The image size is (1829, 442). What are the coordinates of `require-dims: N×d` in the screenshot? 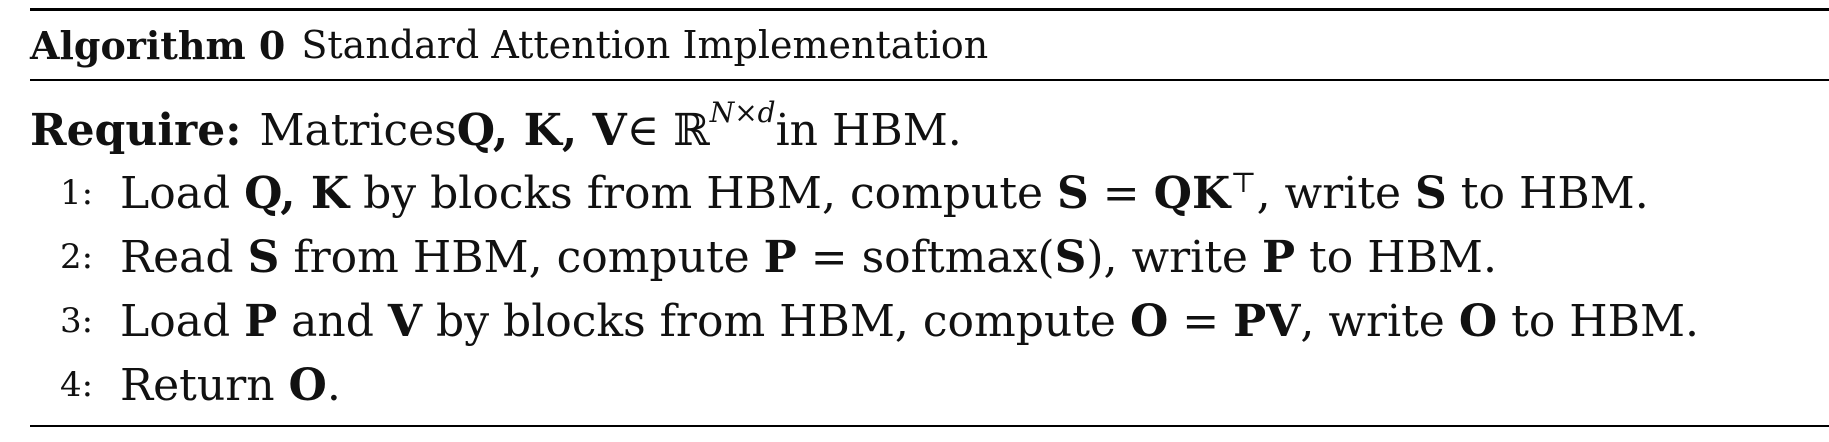 It's located at (742, 112).